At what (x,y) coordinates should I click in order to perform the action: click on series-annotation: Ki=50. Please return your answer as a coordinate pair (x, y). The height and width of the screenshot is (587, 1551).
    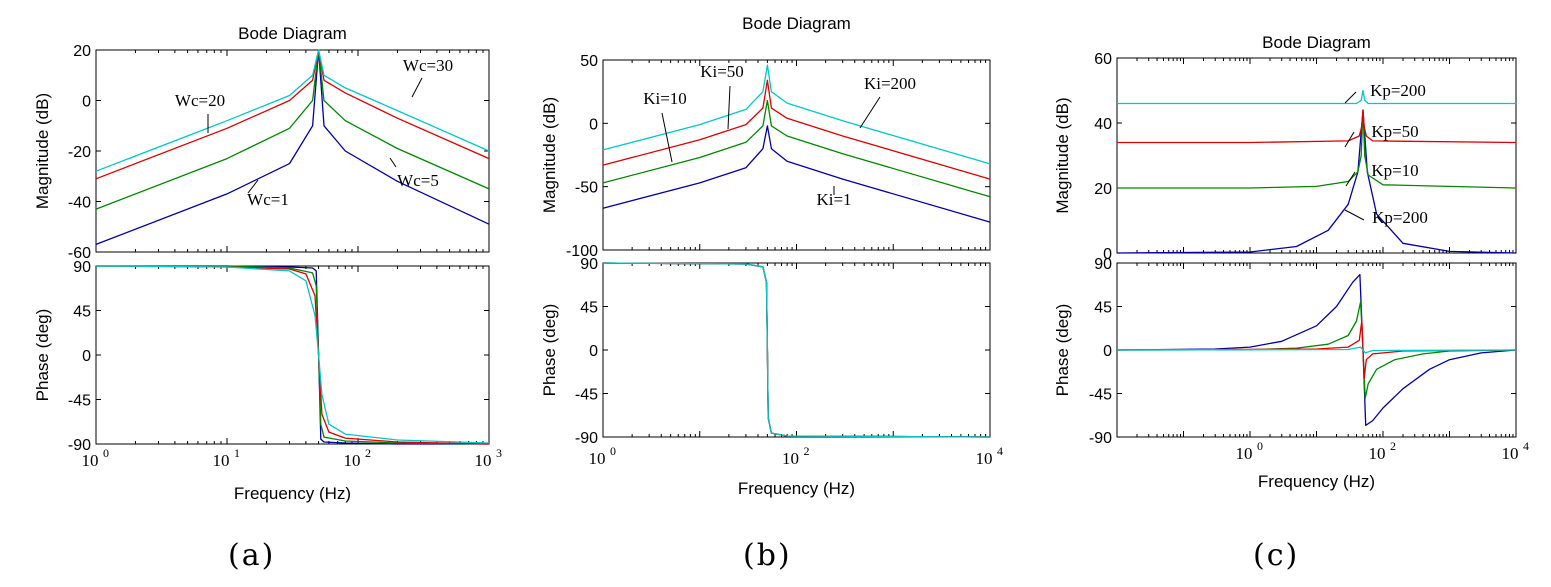
    Looking at the image, I should click on (722, 71).